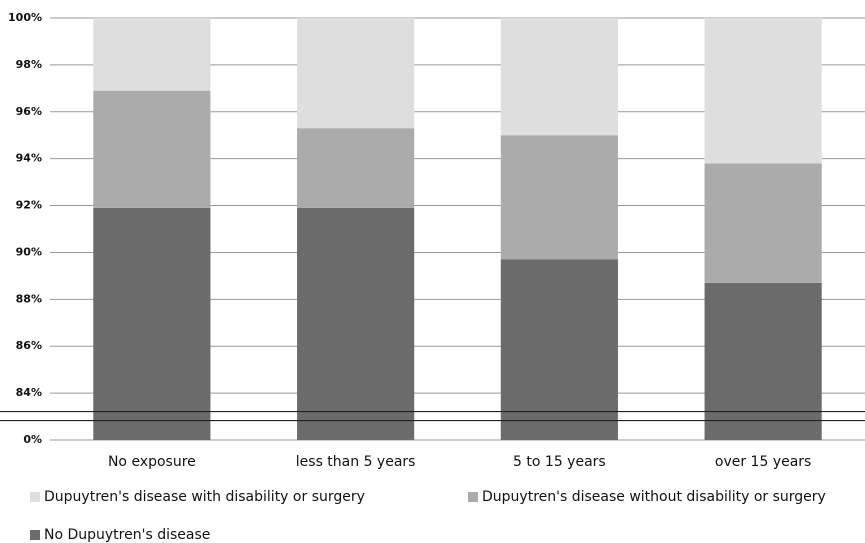 The image size is (865, 543). Describe the element at coordinates (29, 111) in the screenshot. I see `y-tick-label: 96%` at that location.